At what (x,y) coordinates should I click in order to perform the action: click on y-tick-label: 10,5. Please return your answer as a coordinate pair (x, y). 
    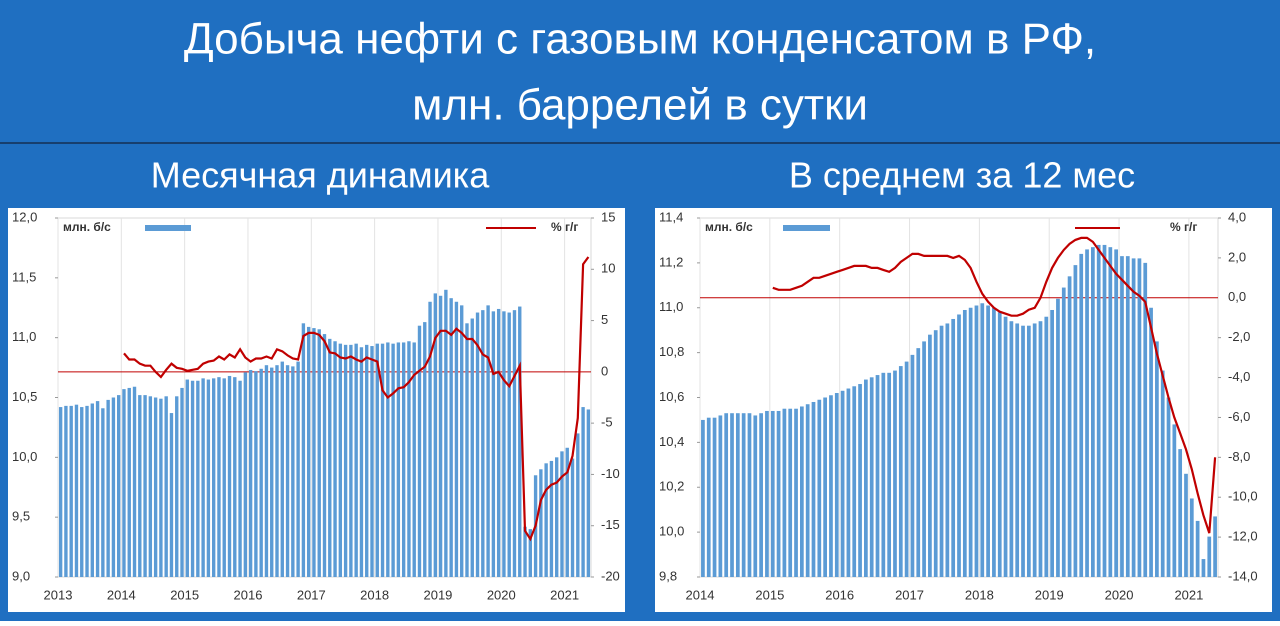
    Looking at the image, I should click on (24, 396).